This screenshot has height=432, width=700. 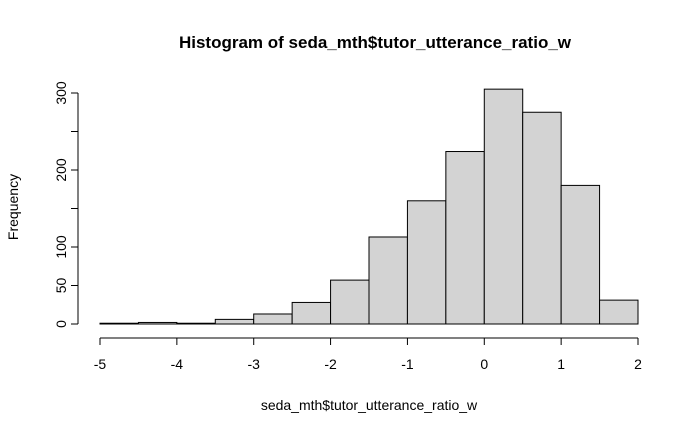 I want to click on x-axis: -5 -4 -3 -2 -1 0 1 2, so click(x=368, y=354).